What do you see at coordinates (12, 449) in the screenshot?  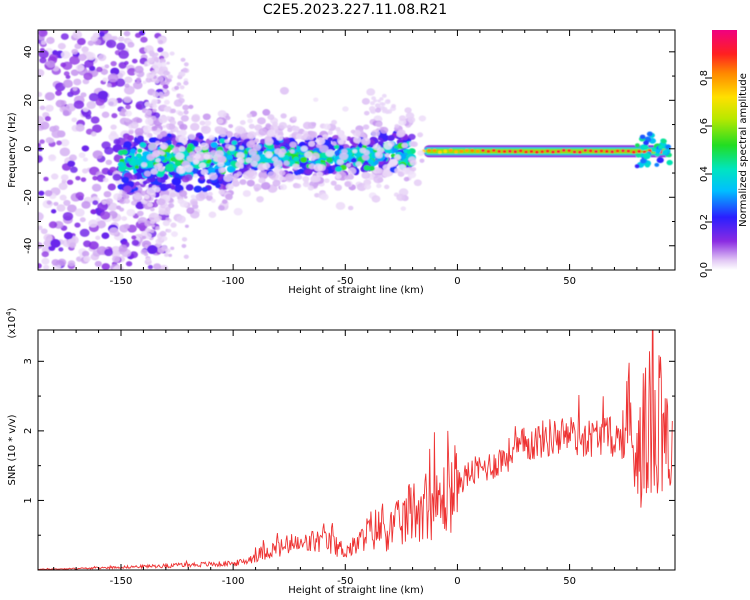 I see `snr-y-axis-label: SNR (10 * v/v)` at bounding box center [12, 449].